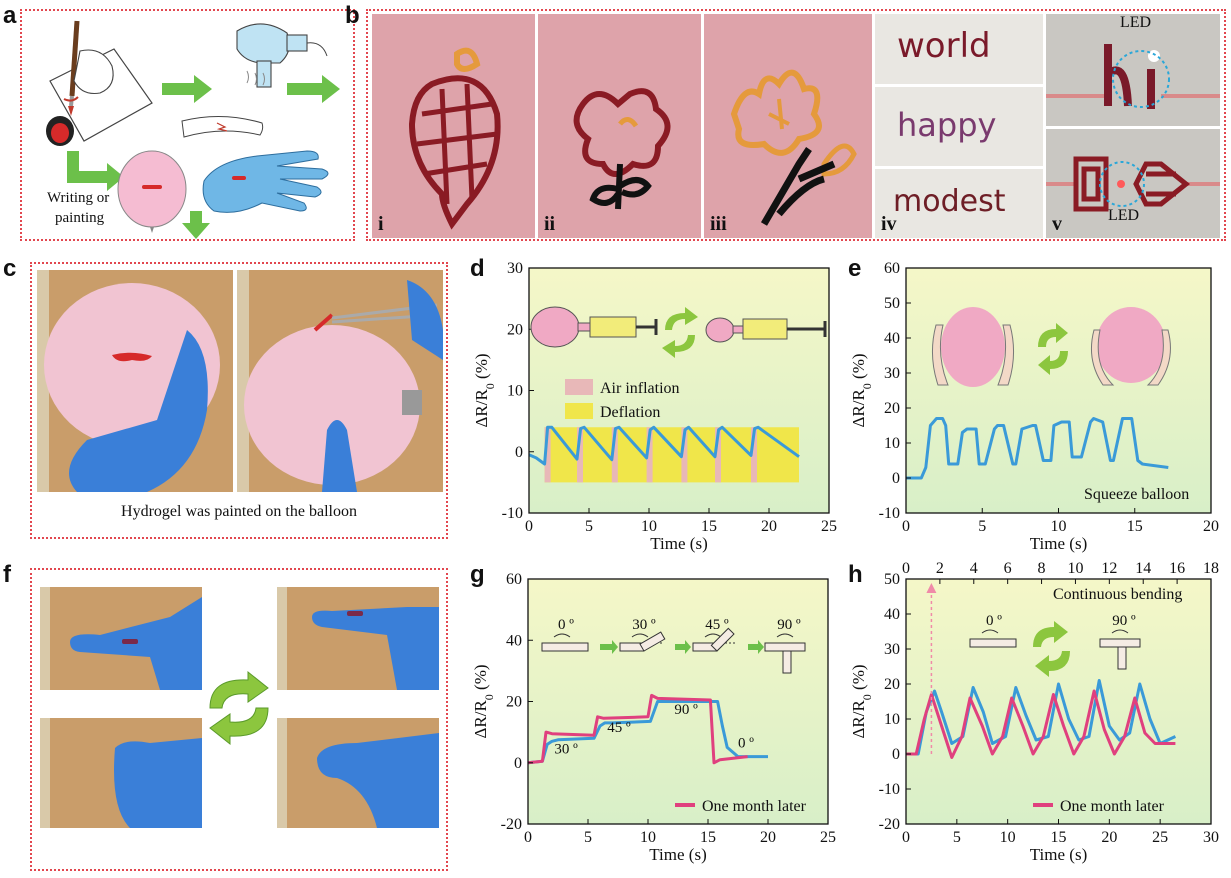 This screenshot has height=878, width=1231. Describe the element at coordinates (352, 15) in the screenshot. I see `panel-label-b: b` at that location.